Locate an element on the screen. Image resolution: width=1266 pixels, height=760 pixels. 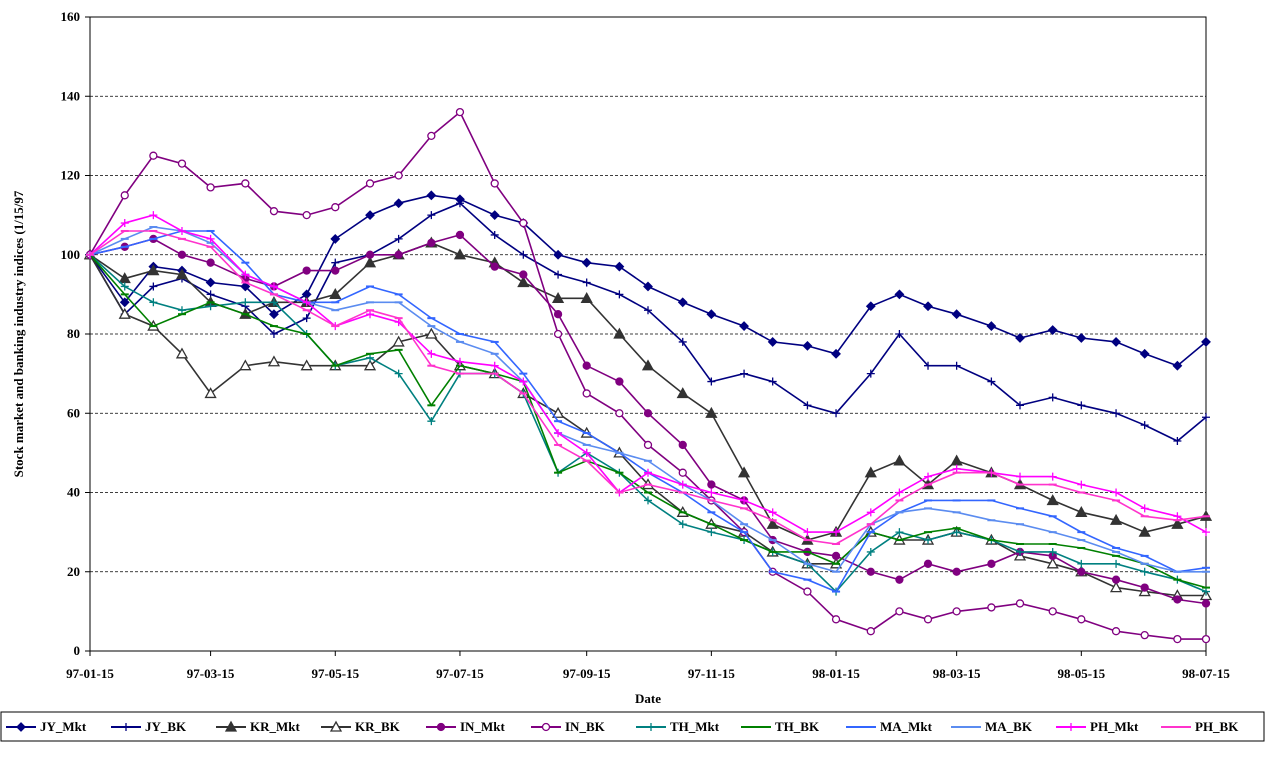
x-tick-label: 97-01-15 is located at coordinates (90, 673).